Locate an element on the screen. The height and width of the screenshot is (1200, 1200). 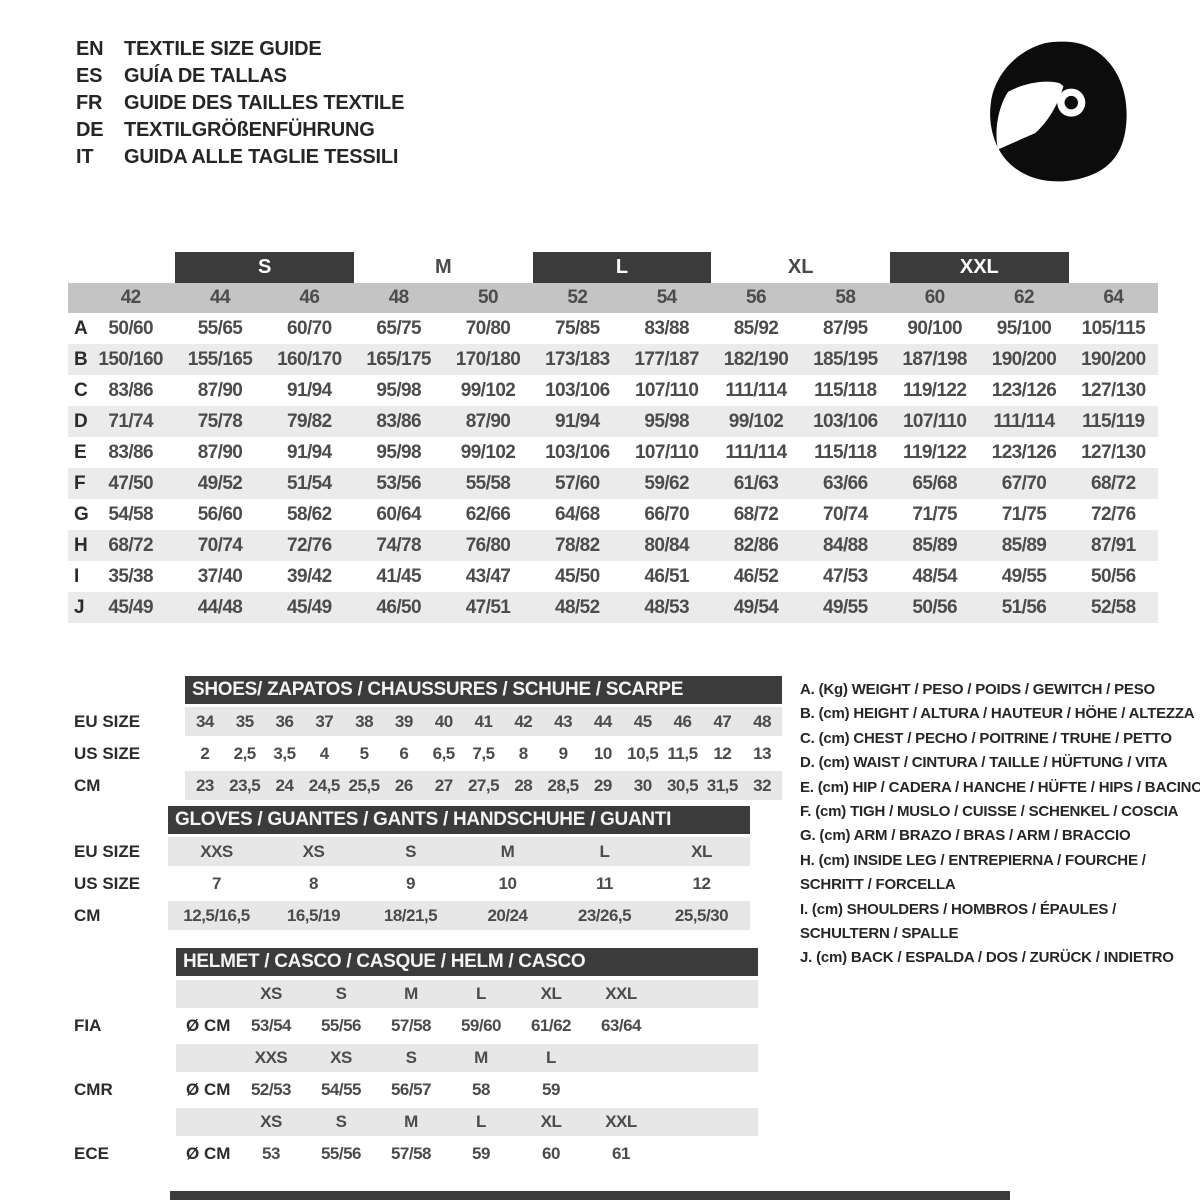
row-letter: G is located at coordinates (81, 514).